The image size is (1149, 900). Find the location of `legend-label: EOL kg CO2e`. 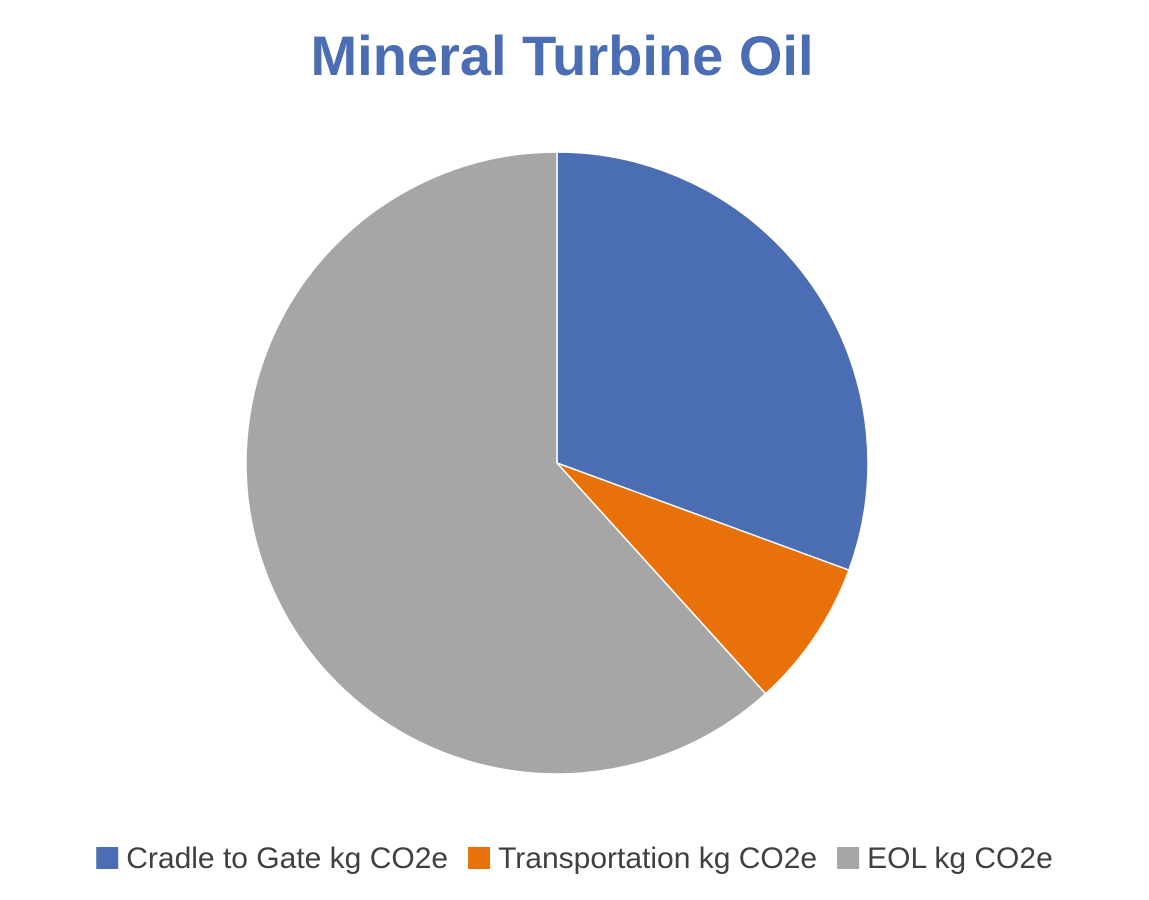

legend-label: EOL kg CO2e is located at coordinates (960, 858).